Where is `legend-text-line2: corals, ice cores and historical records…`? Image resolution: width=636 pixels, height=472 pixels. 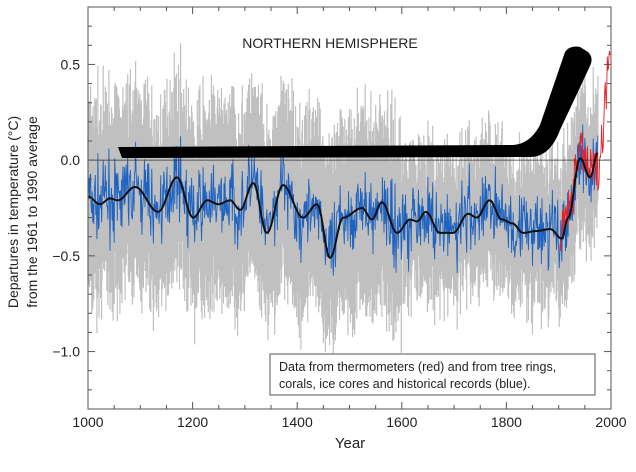
legend-text-line2: corals, ice cores and historical records… is located at coordinates (405, 384).